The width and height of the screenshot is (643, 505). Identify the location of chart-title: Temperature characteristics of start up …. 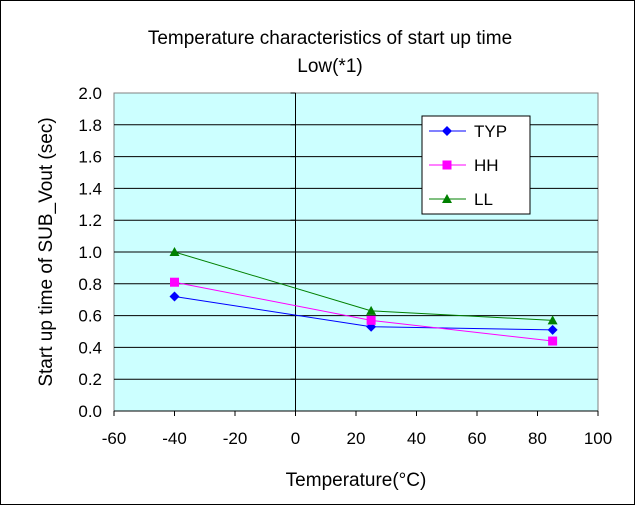
(330, 38).